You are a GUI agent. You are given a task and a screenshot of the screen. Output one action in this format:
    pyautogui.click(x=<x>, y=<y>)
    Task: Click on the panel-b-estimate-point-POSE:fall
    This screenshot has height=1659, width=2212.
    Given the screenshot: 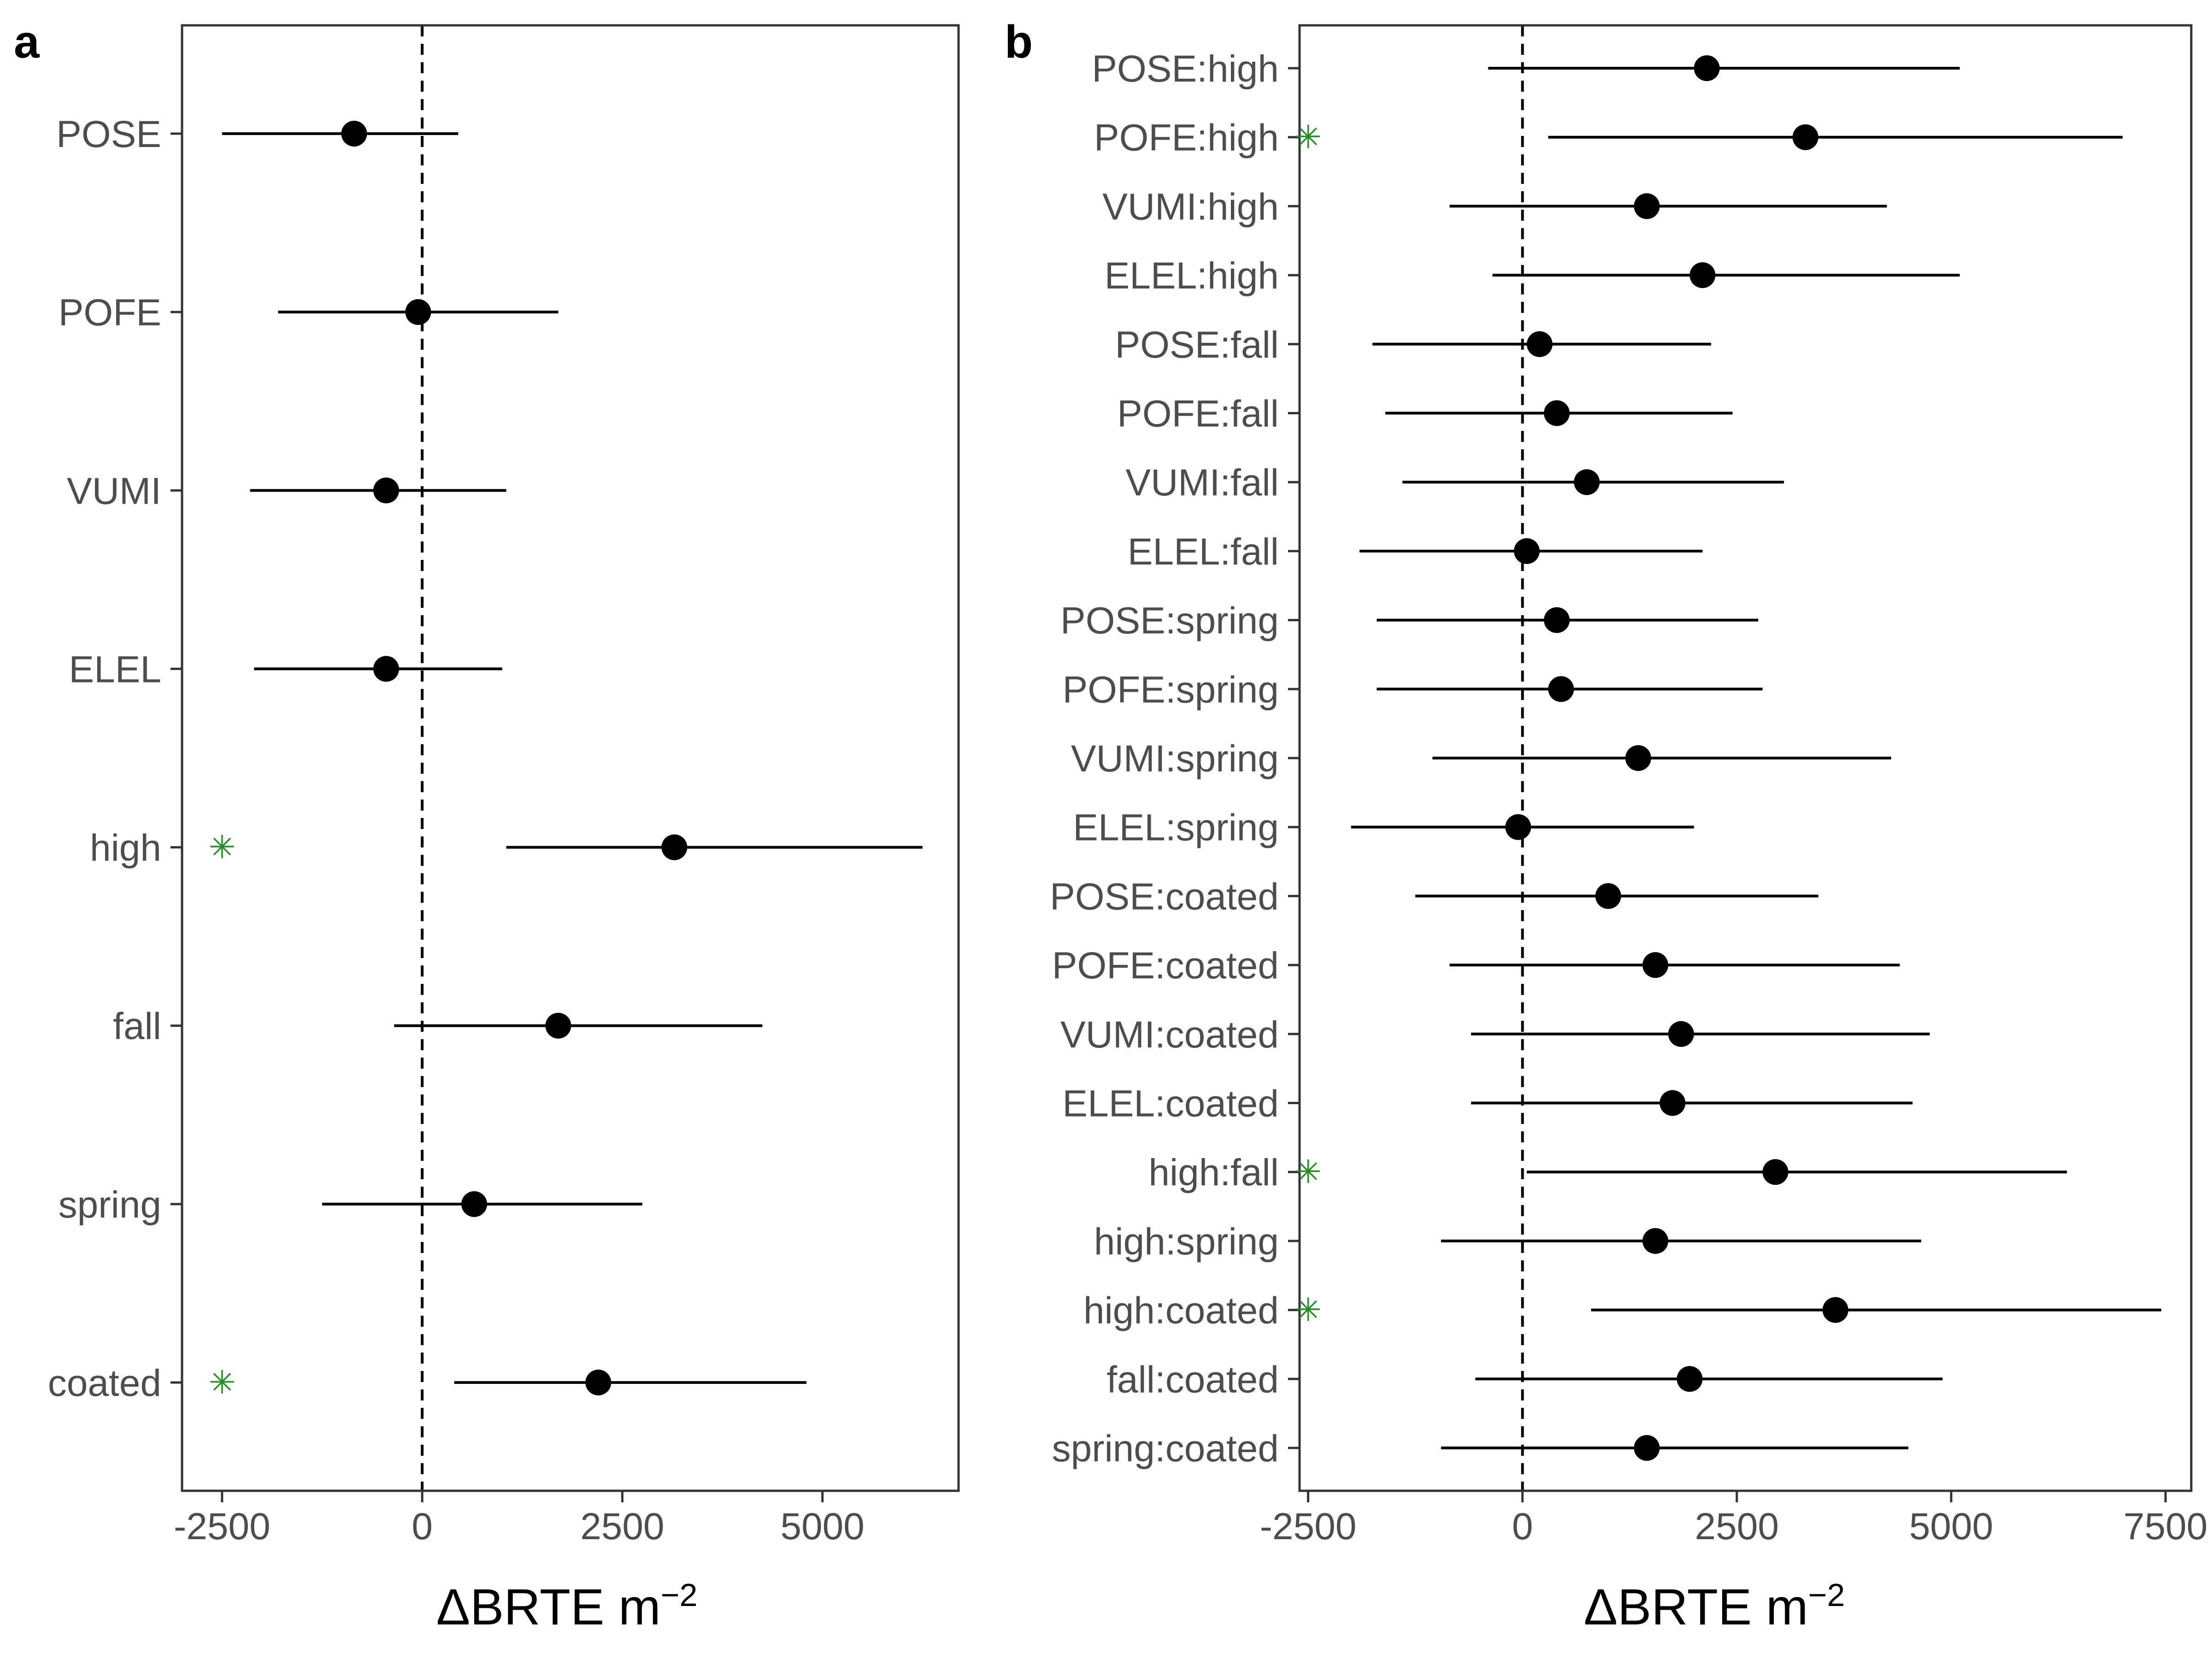 What is the action you would take?
    pyautogui.click(x=1539, y=344)
    